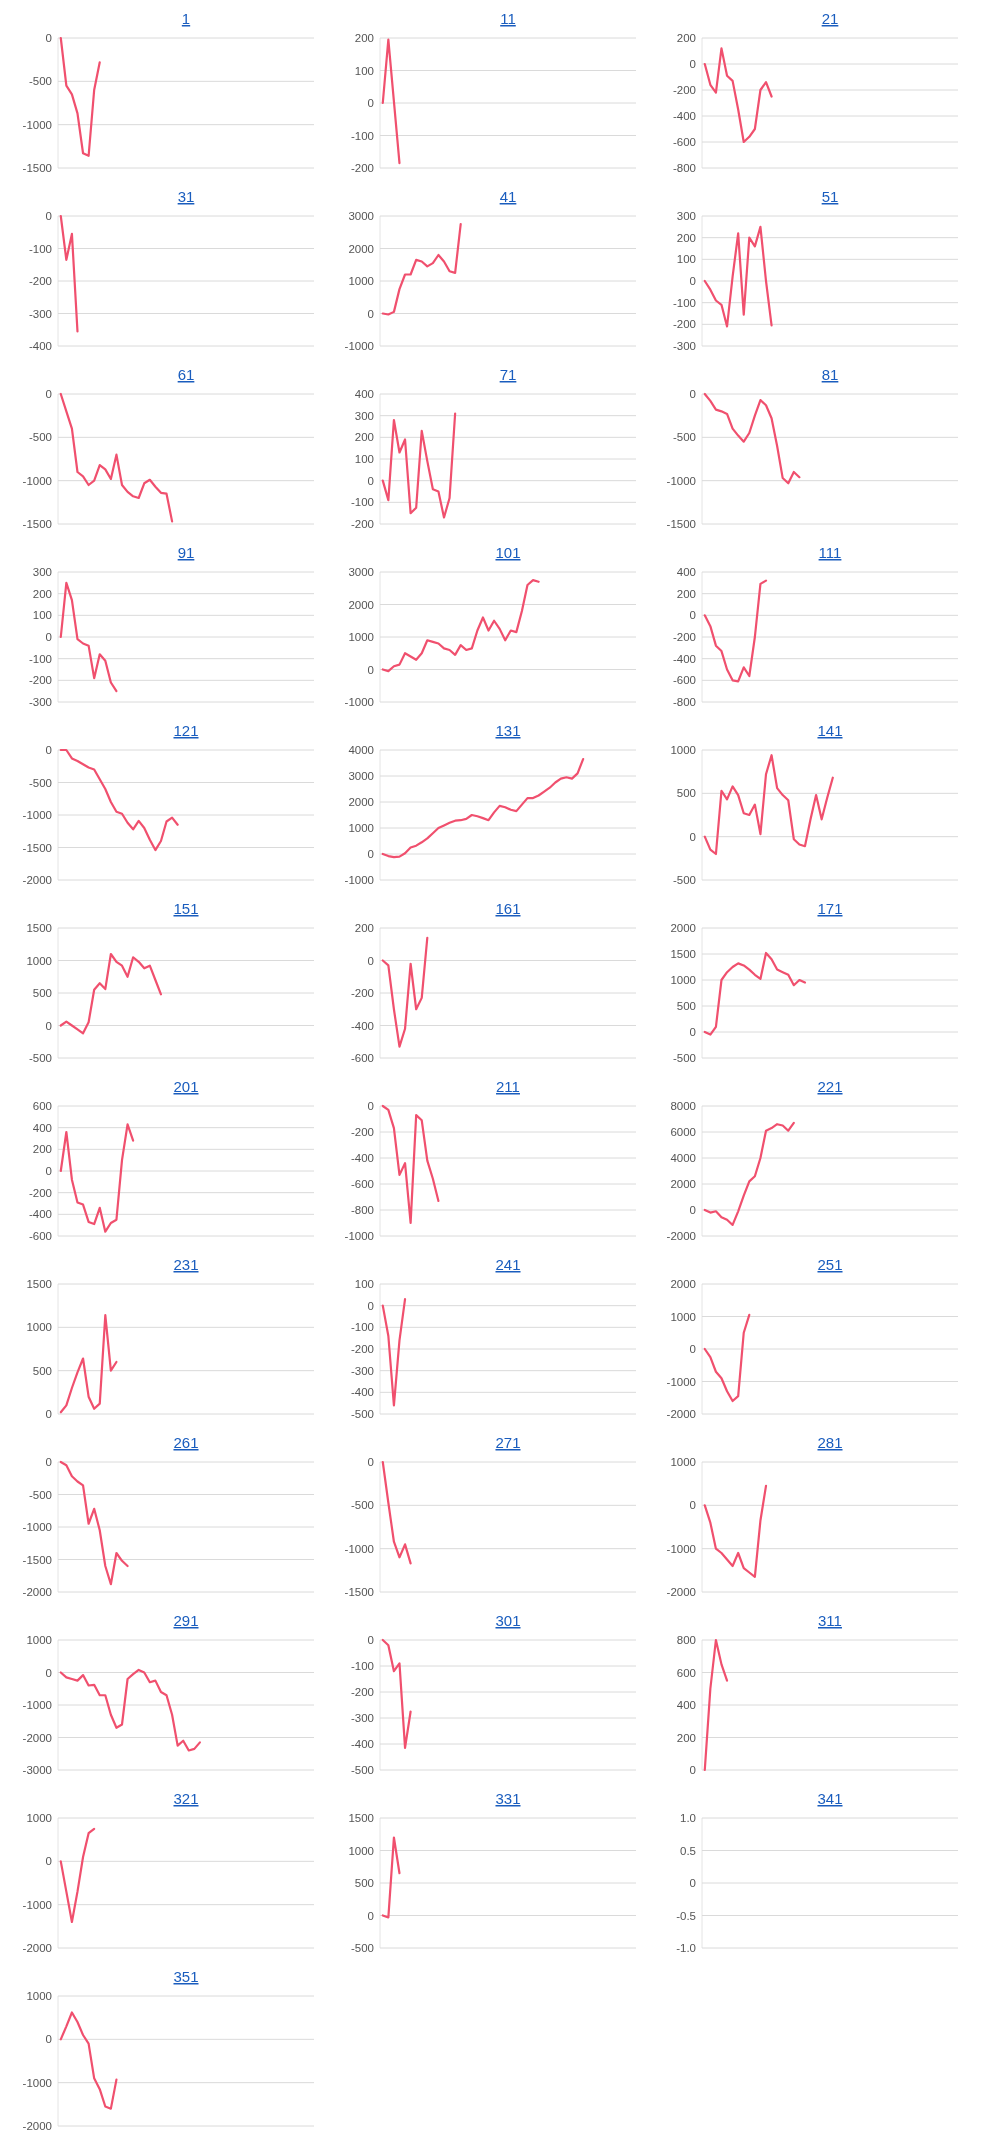 The width and height of the screenshot is (984, 2136). What do you see at coordinates (186, 908) in the screenshot?
I see `chart-title: 151` at bounding box center [186, 908].